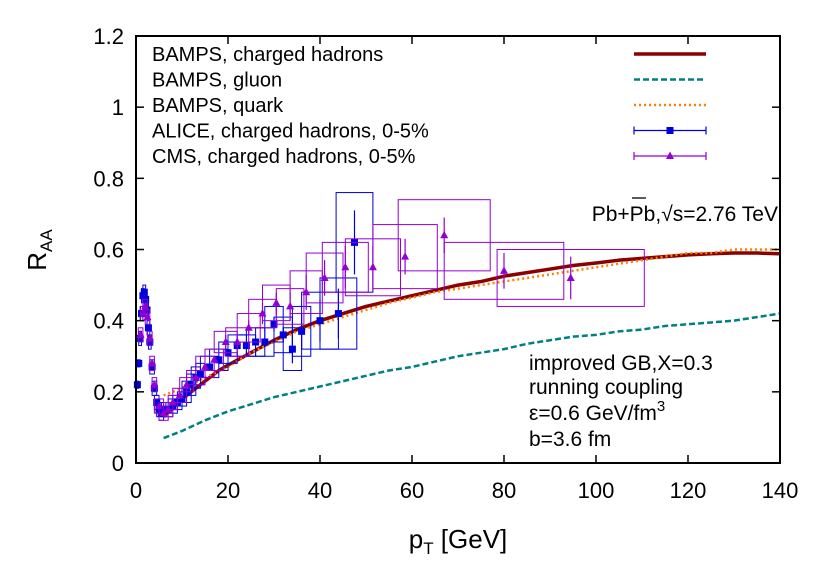  What do you see at coordinates (780, 490) in the screenshot?
I see `x-tick-label: 140` at bounding box center [780, 490].